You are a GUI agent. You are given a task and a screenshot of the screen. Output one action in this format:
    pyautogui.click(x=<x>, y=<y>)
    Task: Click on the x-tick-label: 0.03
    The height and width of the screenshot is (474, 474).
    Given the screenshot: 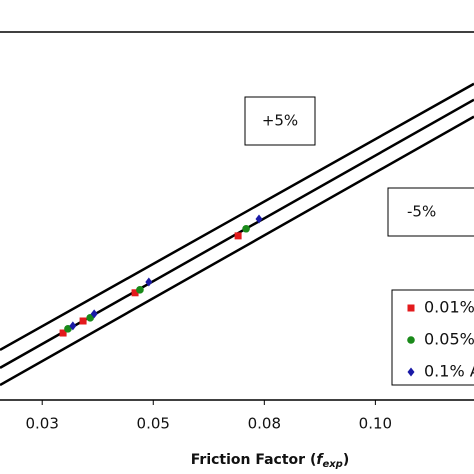 What is the action you would take?
    pyautogui.click(x=41, y=424)
    